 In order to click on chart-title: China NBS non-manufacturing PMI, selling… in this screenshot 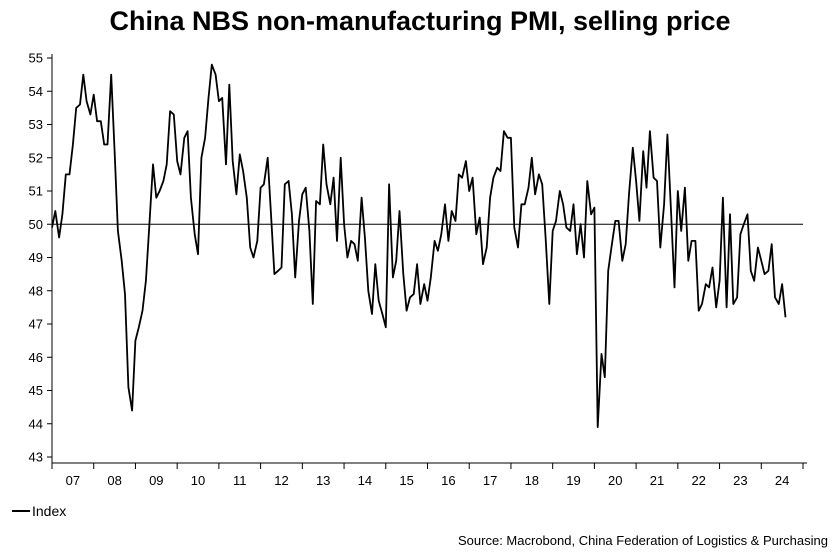, I will do `click(420, 21)`.